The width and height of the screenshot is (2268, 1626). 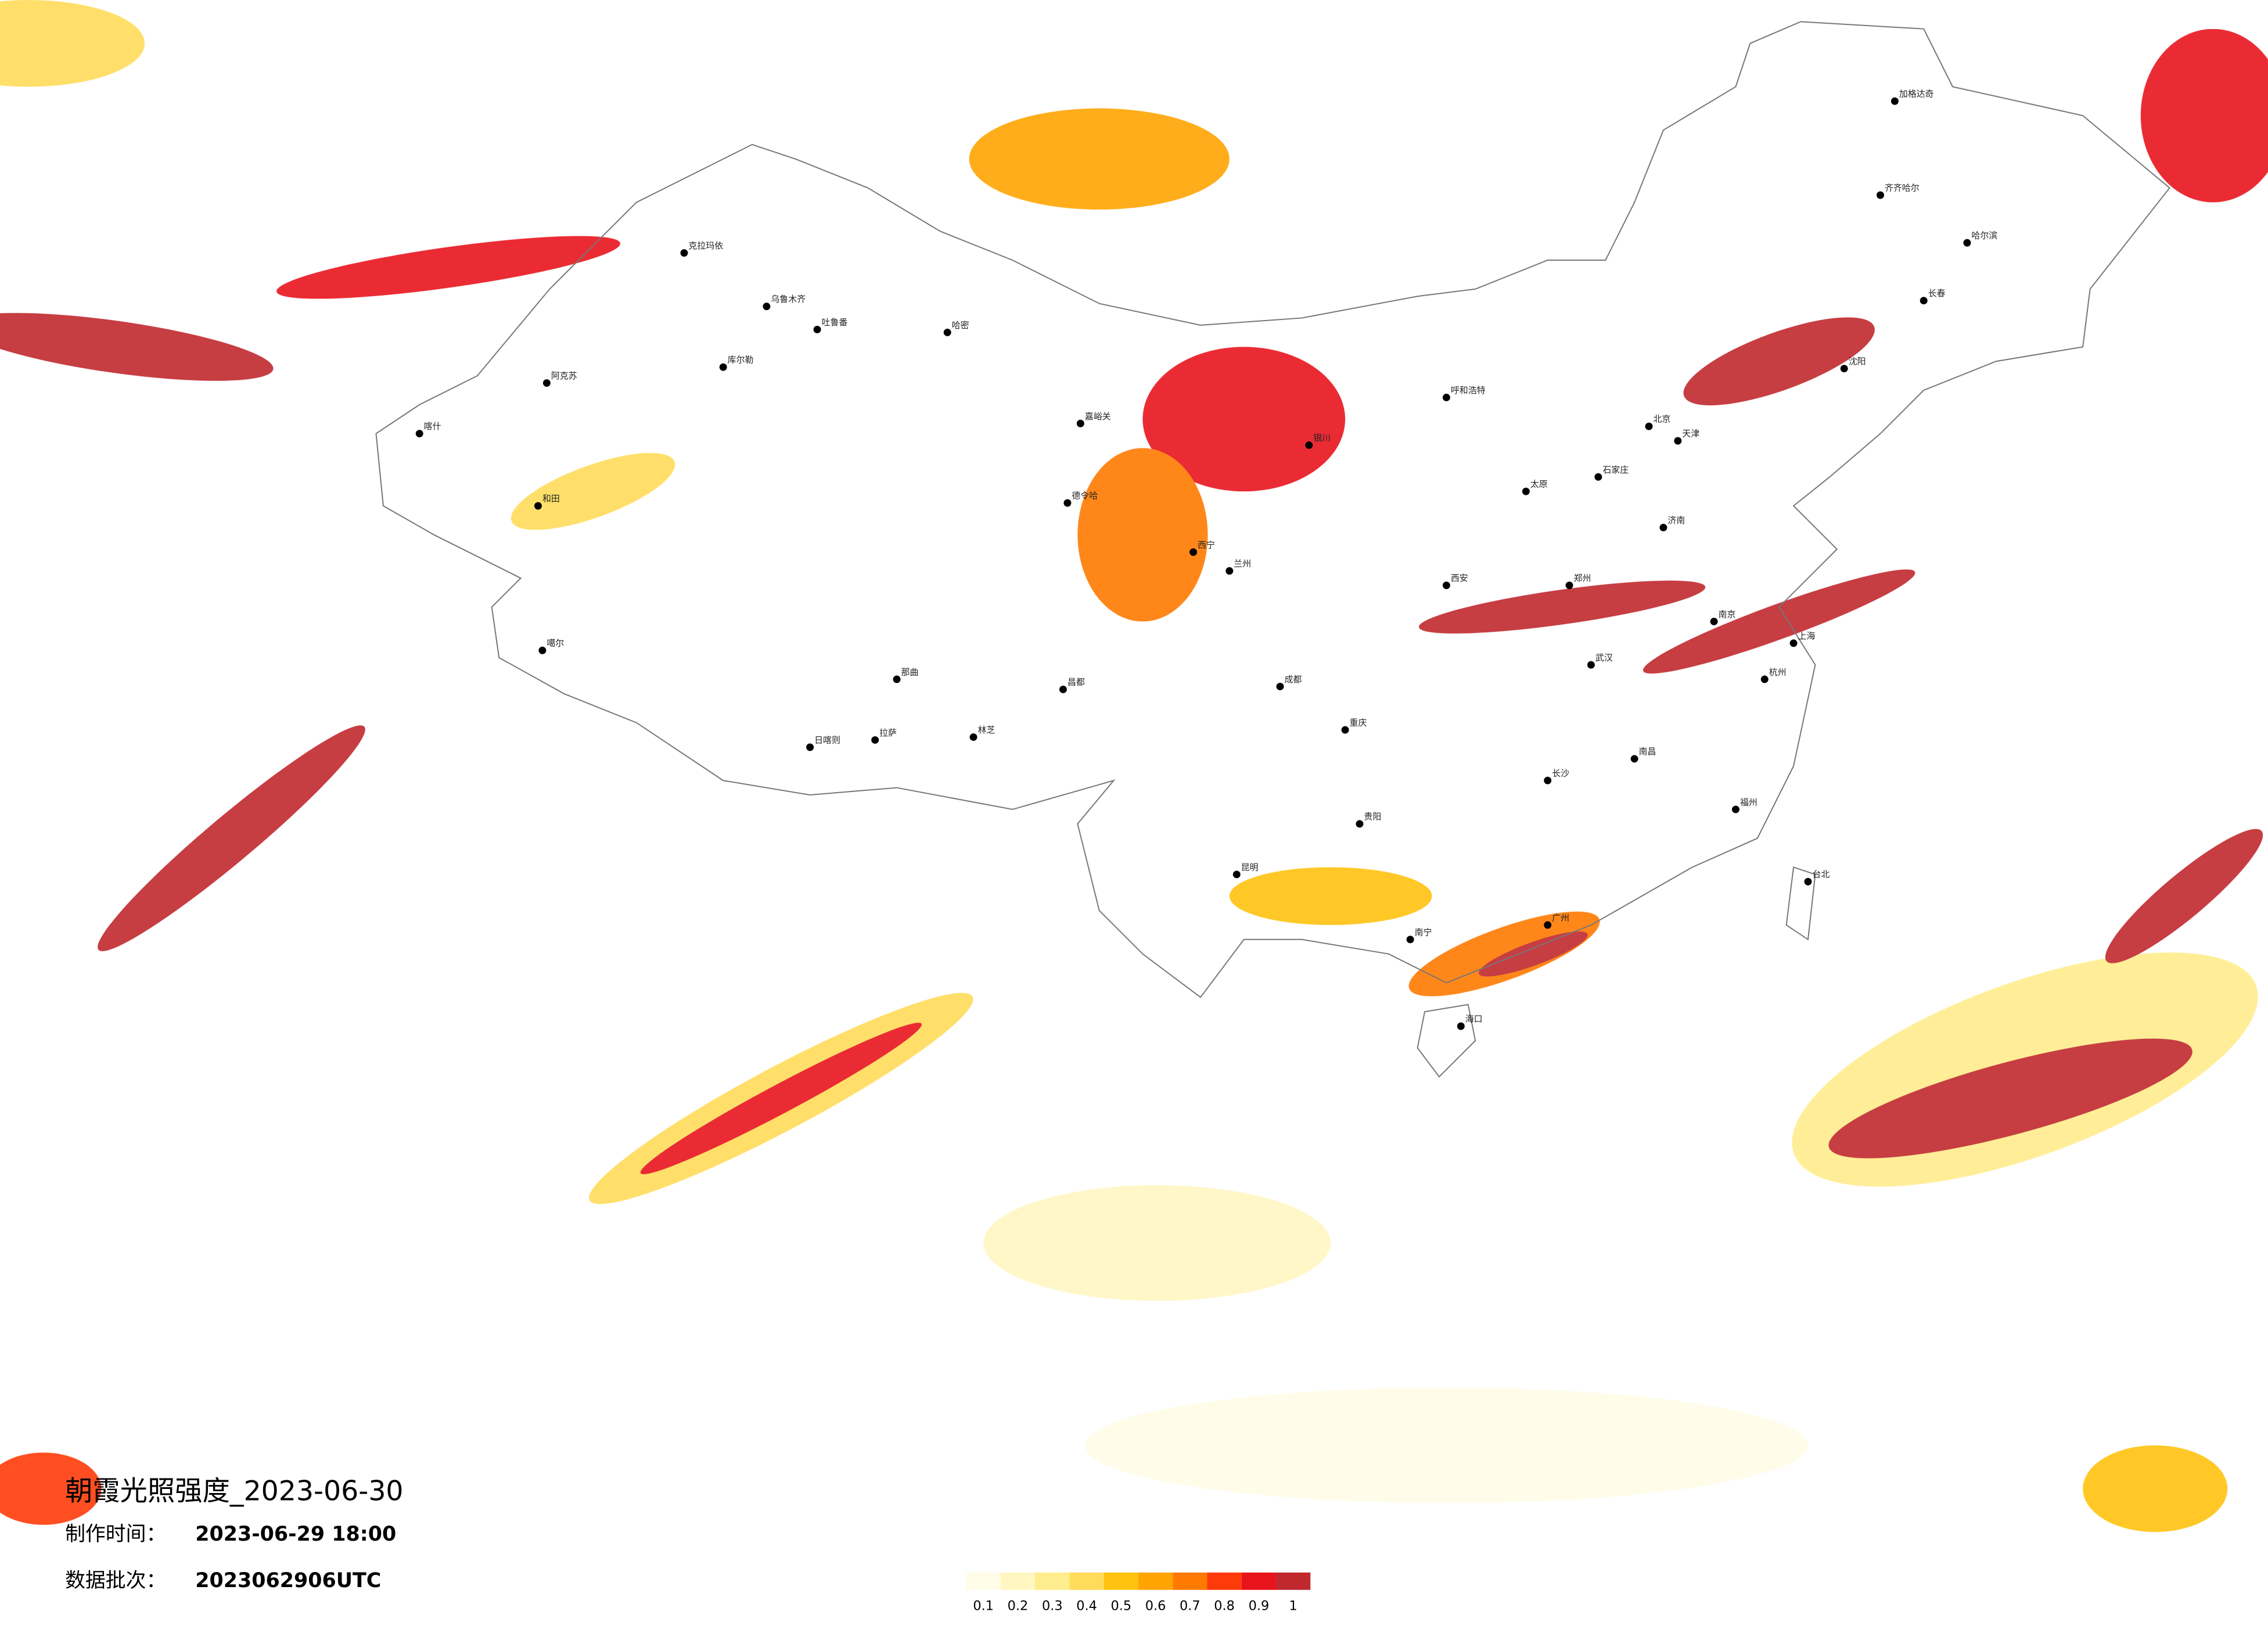 What do you see at coordinates (1916, 94) in the screenshot?
I see `city-label: 加格达奇` at bounding box center [1916, 94].